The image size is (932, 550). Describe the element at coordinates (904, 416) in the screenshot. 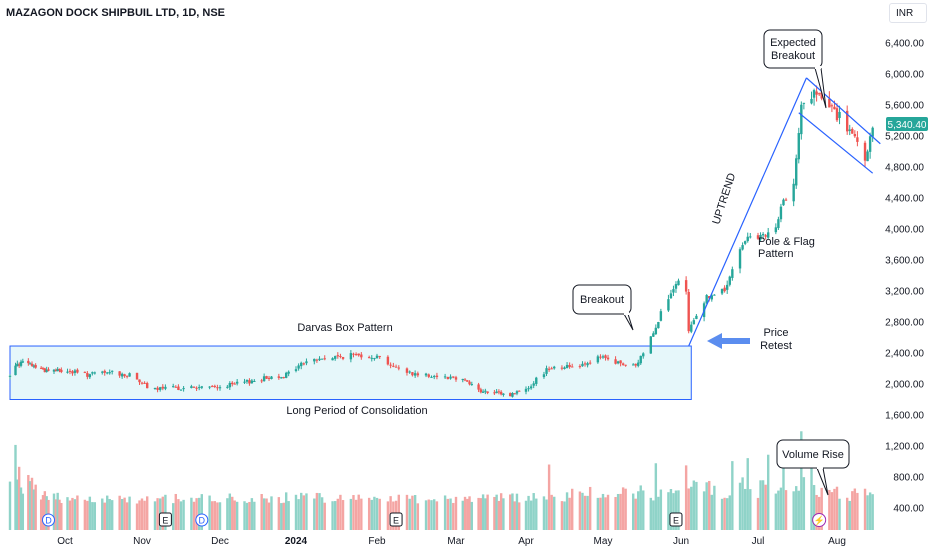

I see `price-tick-label: 1,600.00` at that location.